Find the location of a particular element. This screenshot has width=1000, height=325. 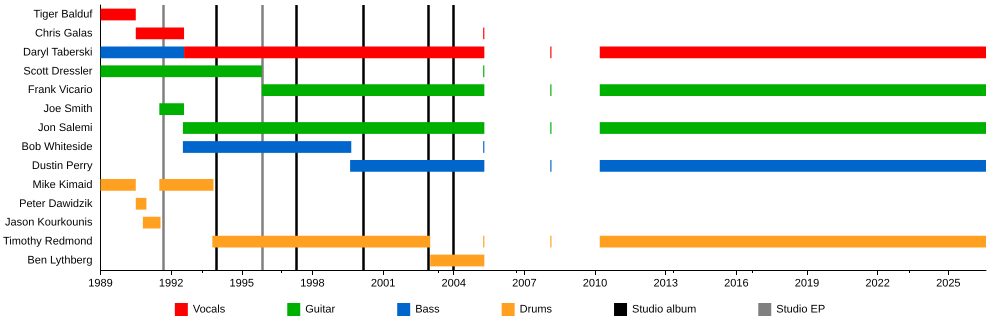

y-tick-label: Dustin Perry is located at coordinates (62, 166).